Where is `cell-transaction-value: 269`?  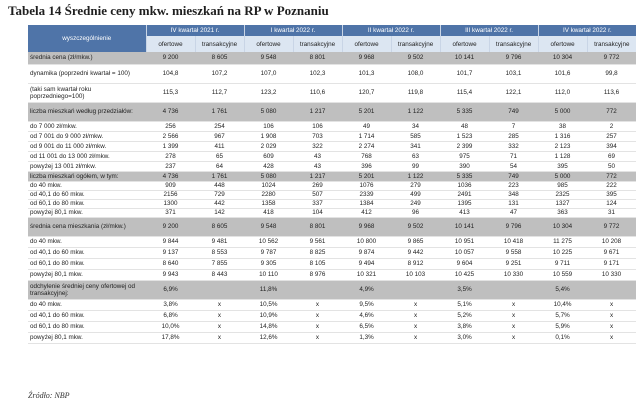 cell-transaction-value: 269 is located at coordinates (318, 186).